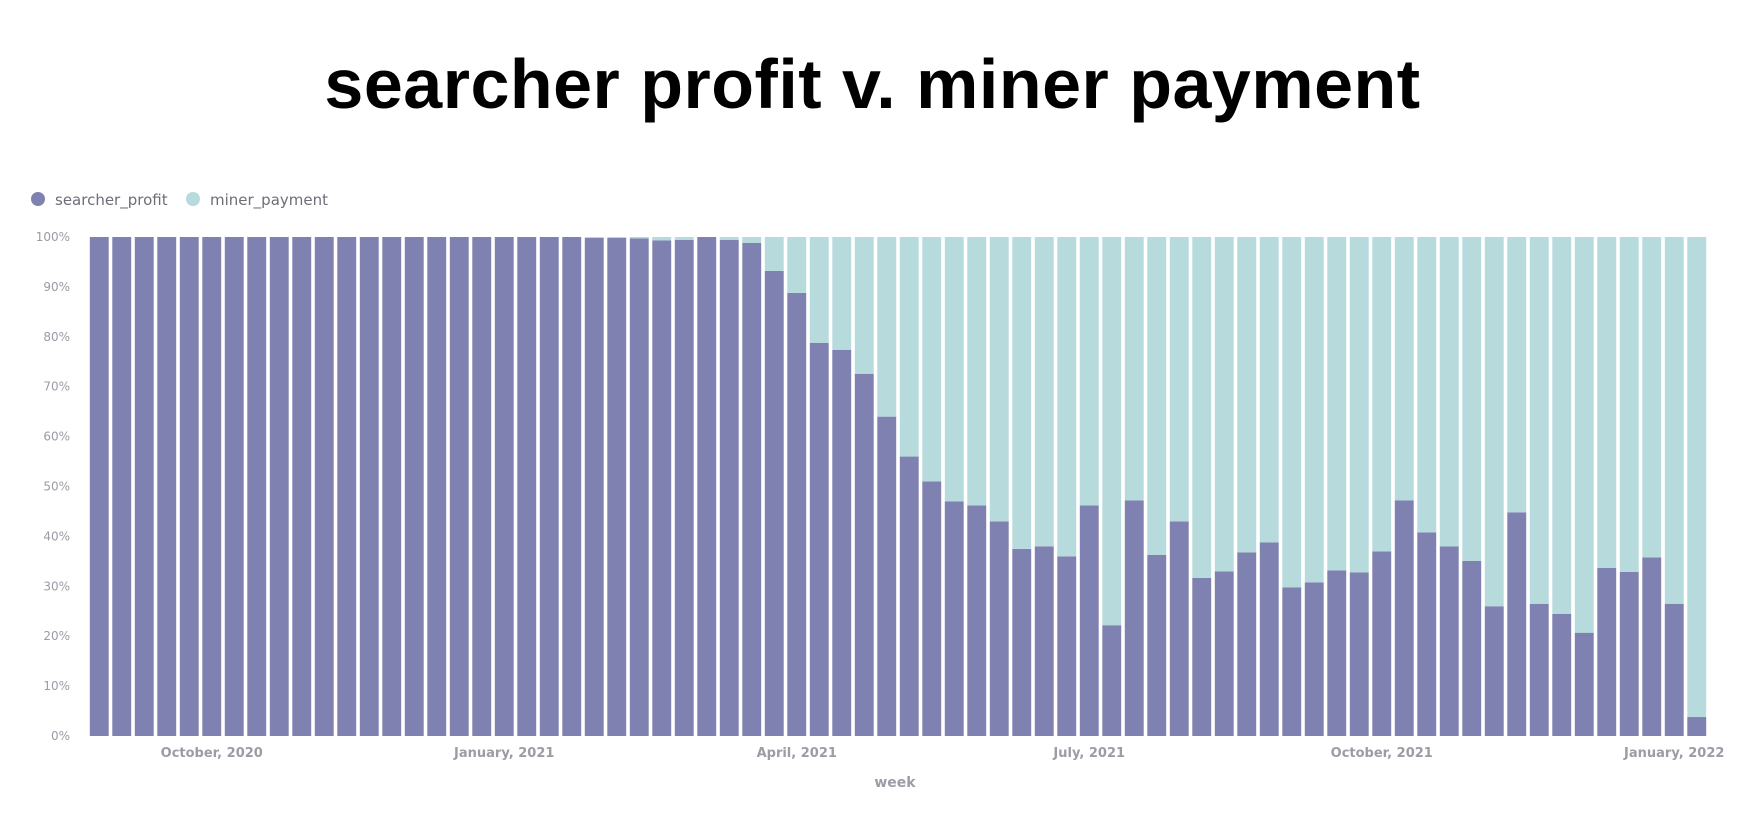  Describe the element at coordinates (56, 536) in the screenshot. I see `y-tick-label: 40%` at that location.